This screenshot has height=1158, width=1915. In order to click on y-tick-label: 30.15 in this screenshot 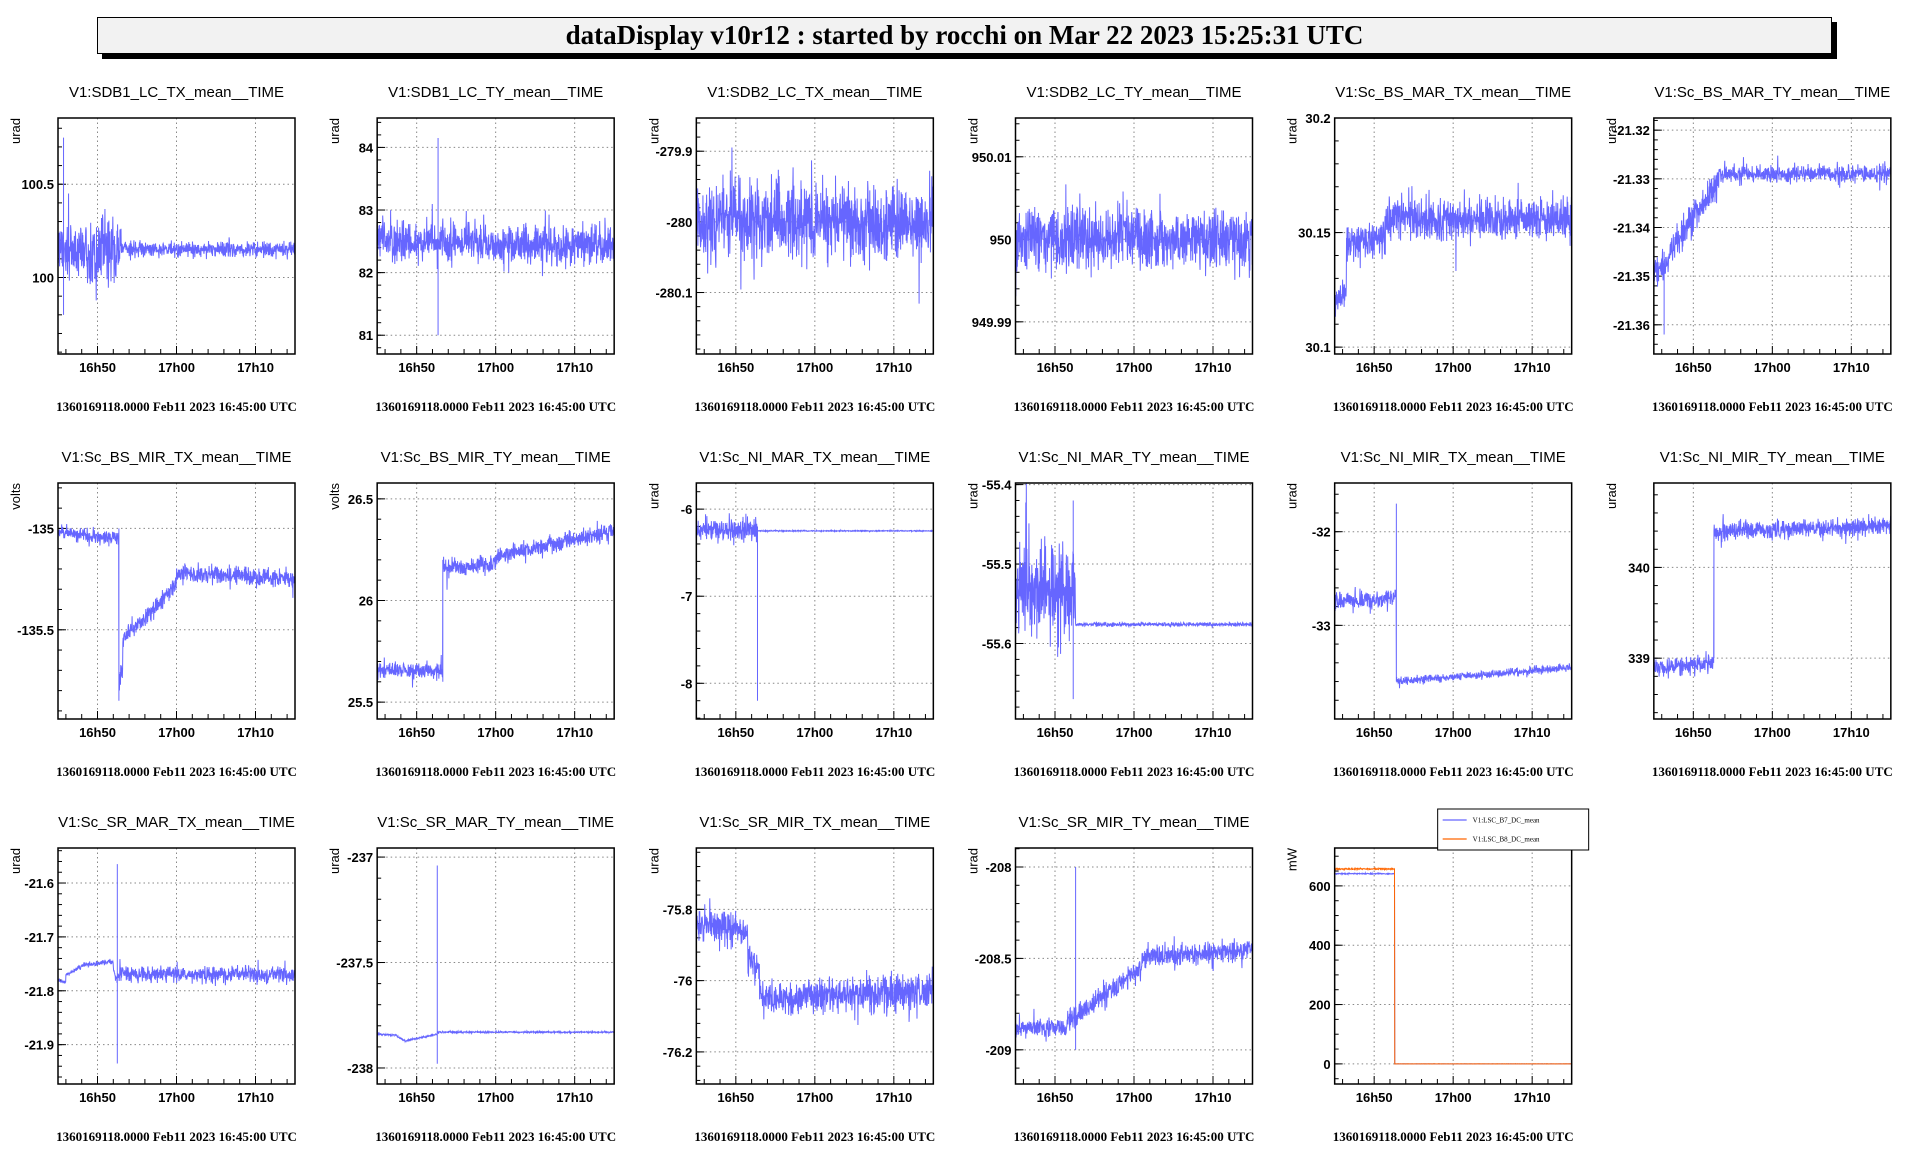, I will do `click(1314, 233)`.